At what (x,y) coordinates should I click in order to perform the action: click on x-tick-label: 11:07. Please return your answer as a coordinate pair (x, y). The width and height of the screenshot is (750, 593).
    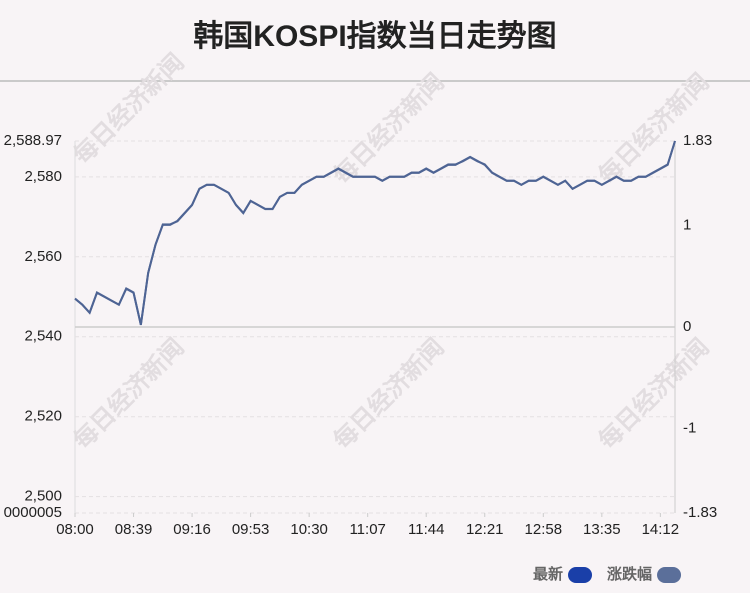
    Looking at the image, I should click on (367, 529).